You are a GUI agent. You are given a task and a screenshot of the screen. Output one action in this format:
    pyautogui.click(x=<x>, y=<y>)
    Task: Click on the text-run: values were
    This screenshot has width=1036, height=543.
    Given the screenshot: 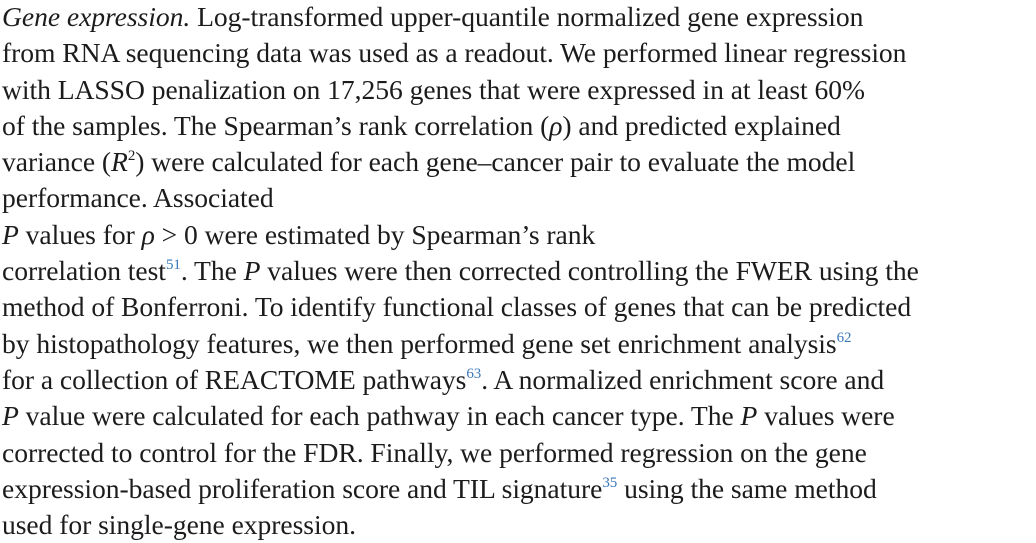 What is the action you would take?
    pyautogui.click(x=826, y=416)
    